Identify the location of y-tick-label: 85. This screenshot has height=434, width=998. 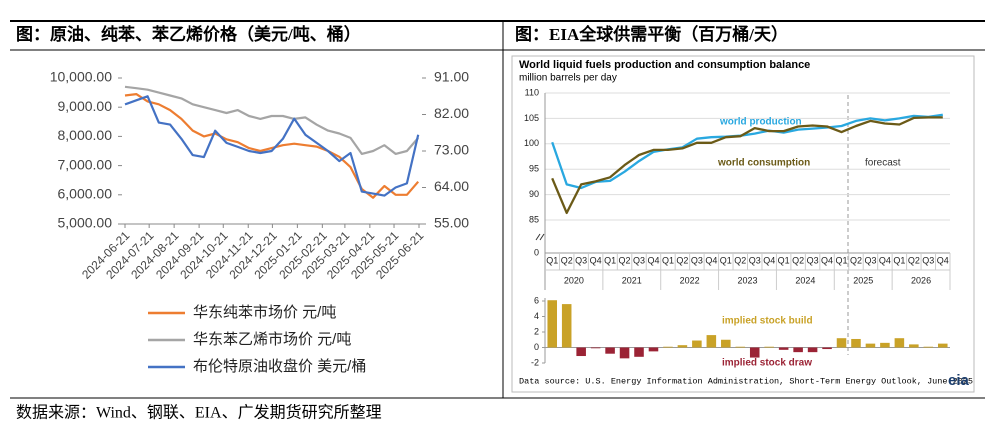
(534, 219).